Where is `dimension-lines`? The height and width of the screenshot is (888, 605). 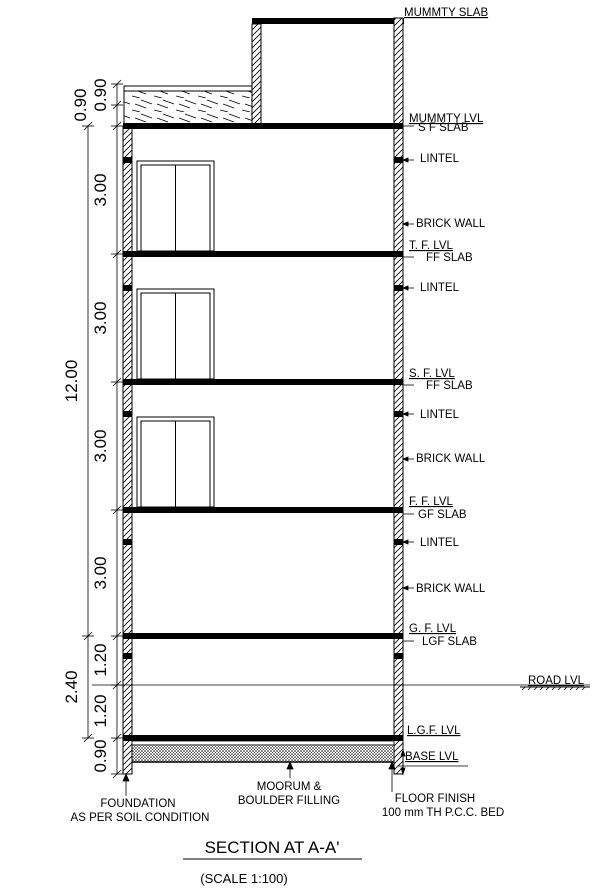
dimension-lines is located at coordinates (102, 429).